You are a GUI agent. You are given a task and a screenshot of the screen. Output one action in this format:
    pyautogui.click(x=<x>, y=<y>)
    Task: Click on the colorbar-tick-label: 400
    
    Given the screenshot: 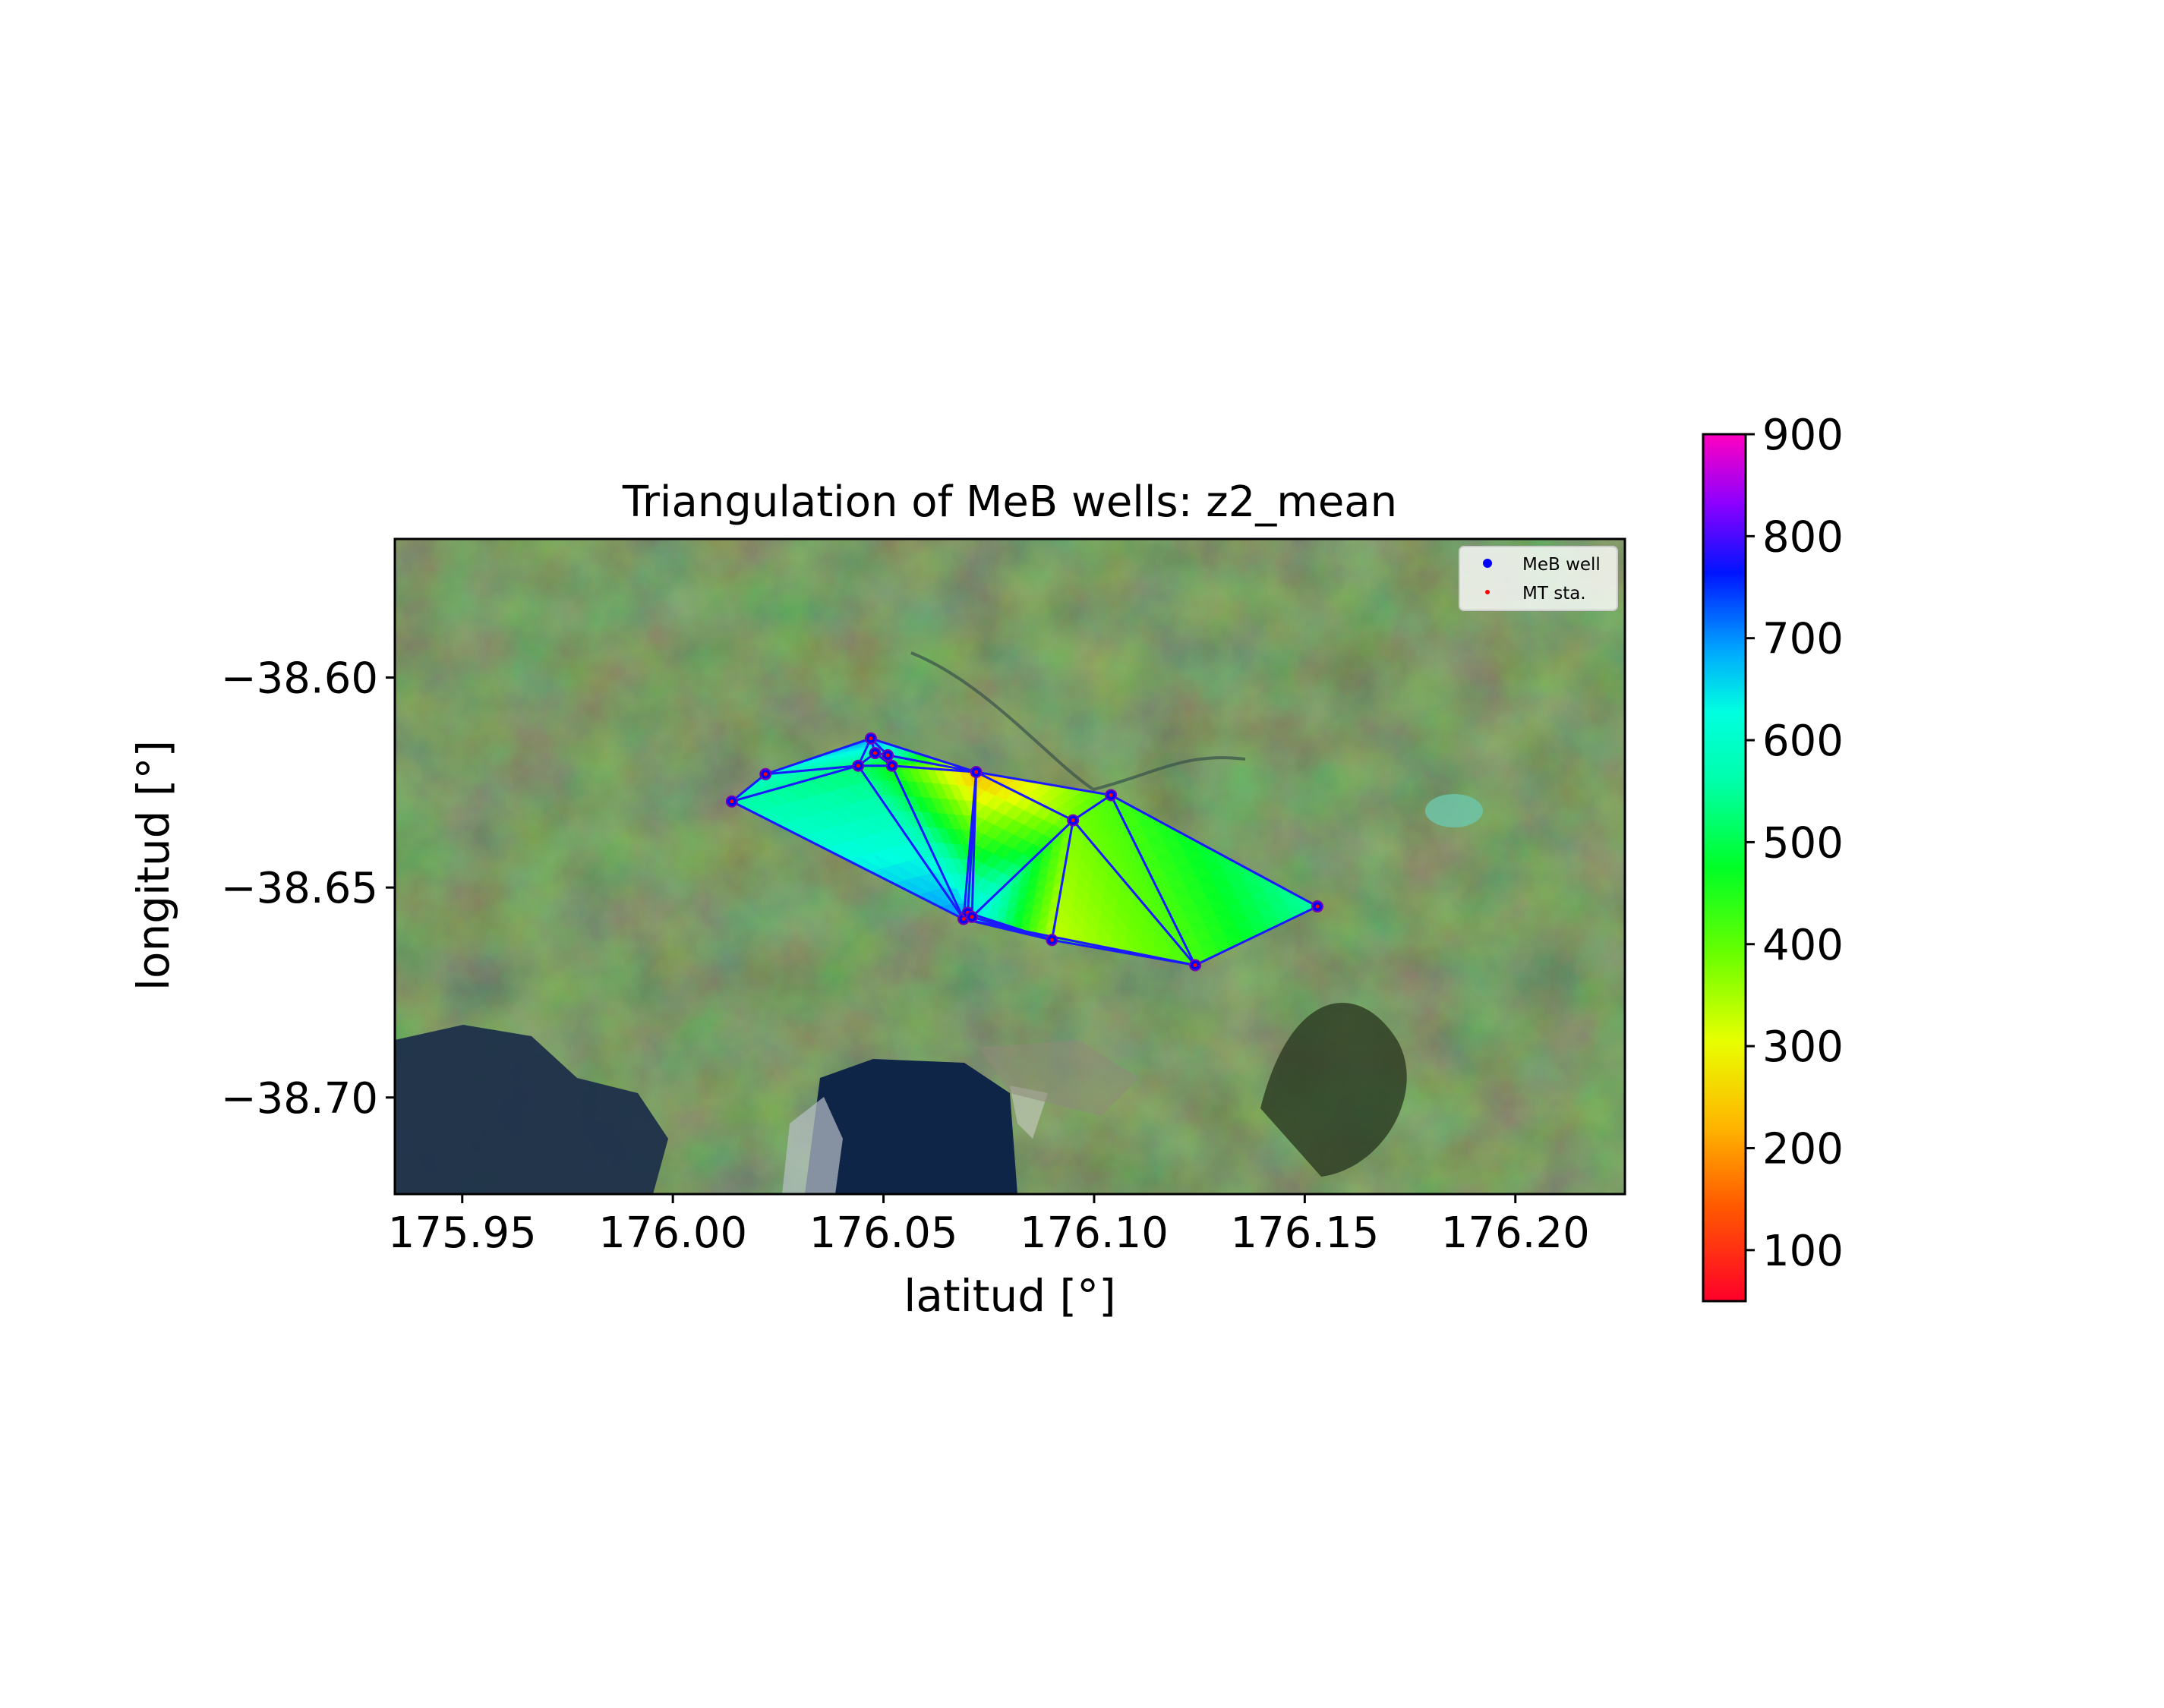 What is the action you would take?
    pyautogui.click(x=1803, y=945)
    